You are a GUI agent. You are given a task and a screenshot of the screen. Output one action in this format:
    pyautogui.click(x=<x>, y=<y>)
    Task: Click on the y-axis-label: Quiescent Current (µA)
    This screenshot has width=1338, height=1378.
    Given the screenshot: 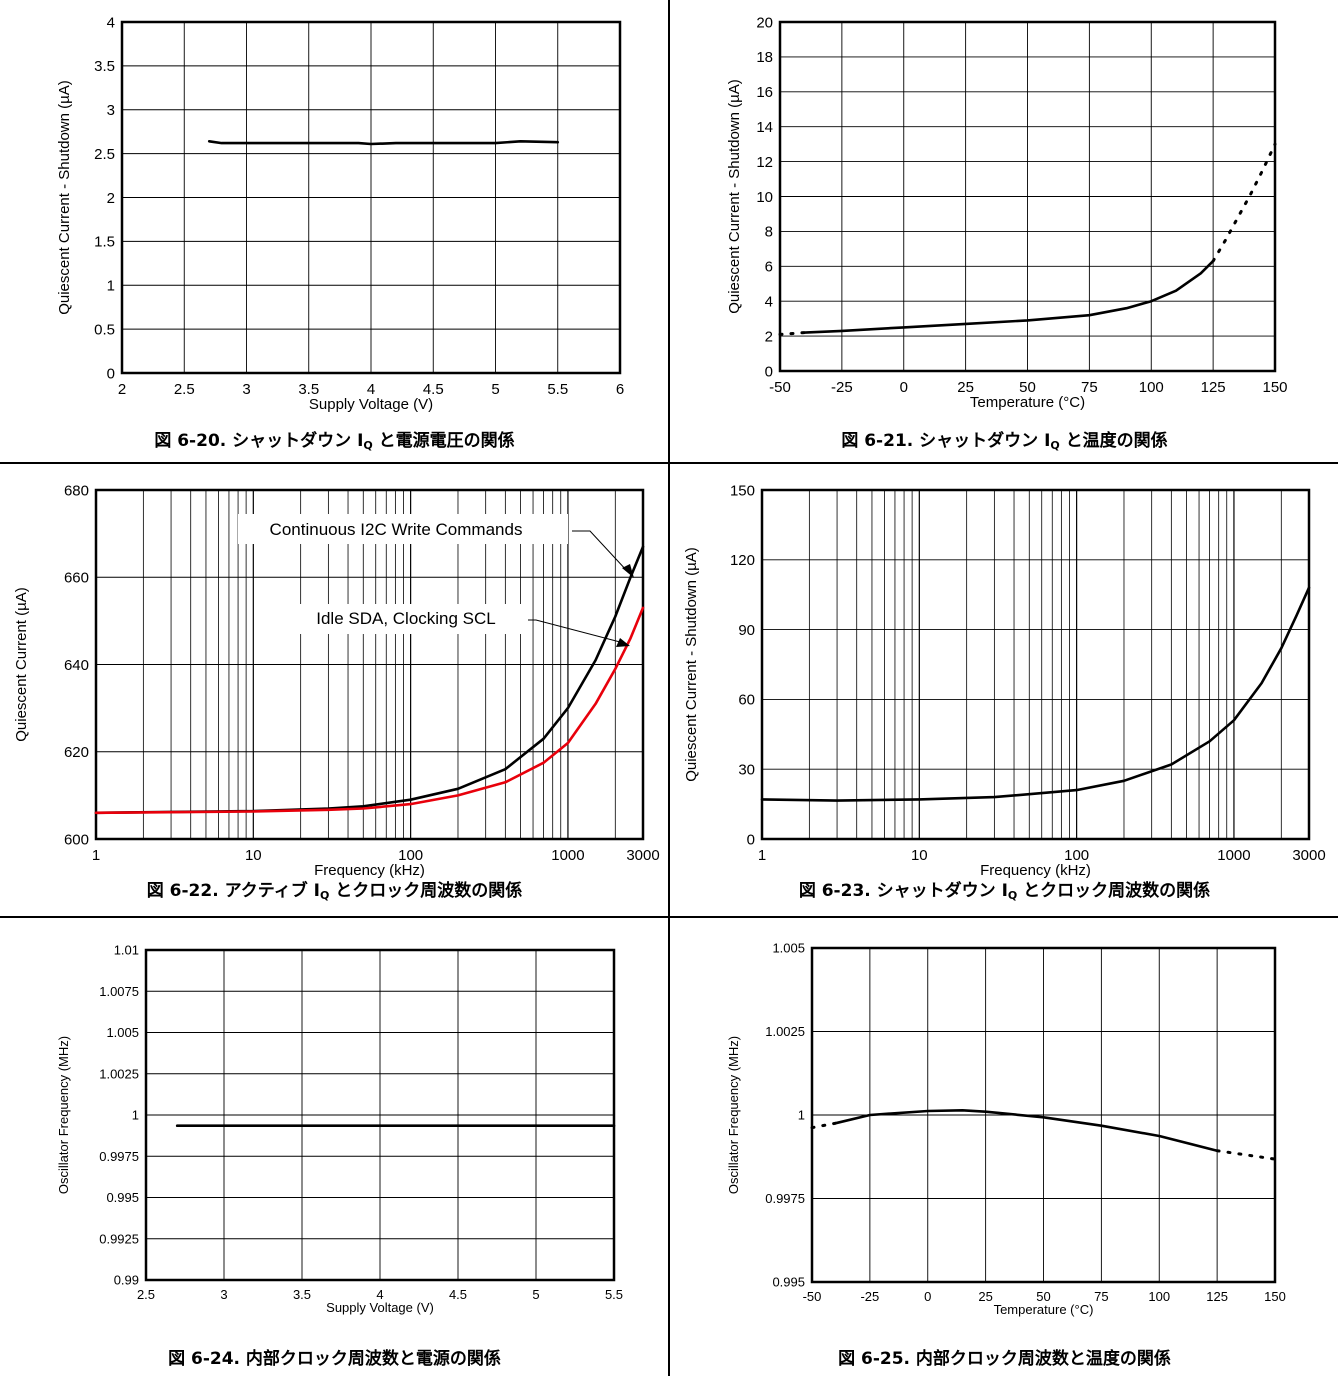 What is the action you would take?
    pyautogui.click(x=21, y=664)
    